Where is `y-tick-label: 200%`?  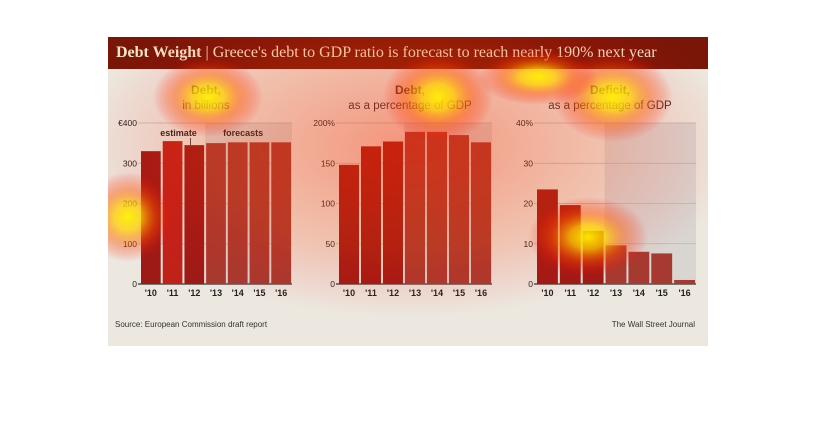
y-tick-label: 200% is located at coordinates (324, 123).